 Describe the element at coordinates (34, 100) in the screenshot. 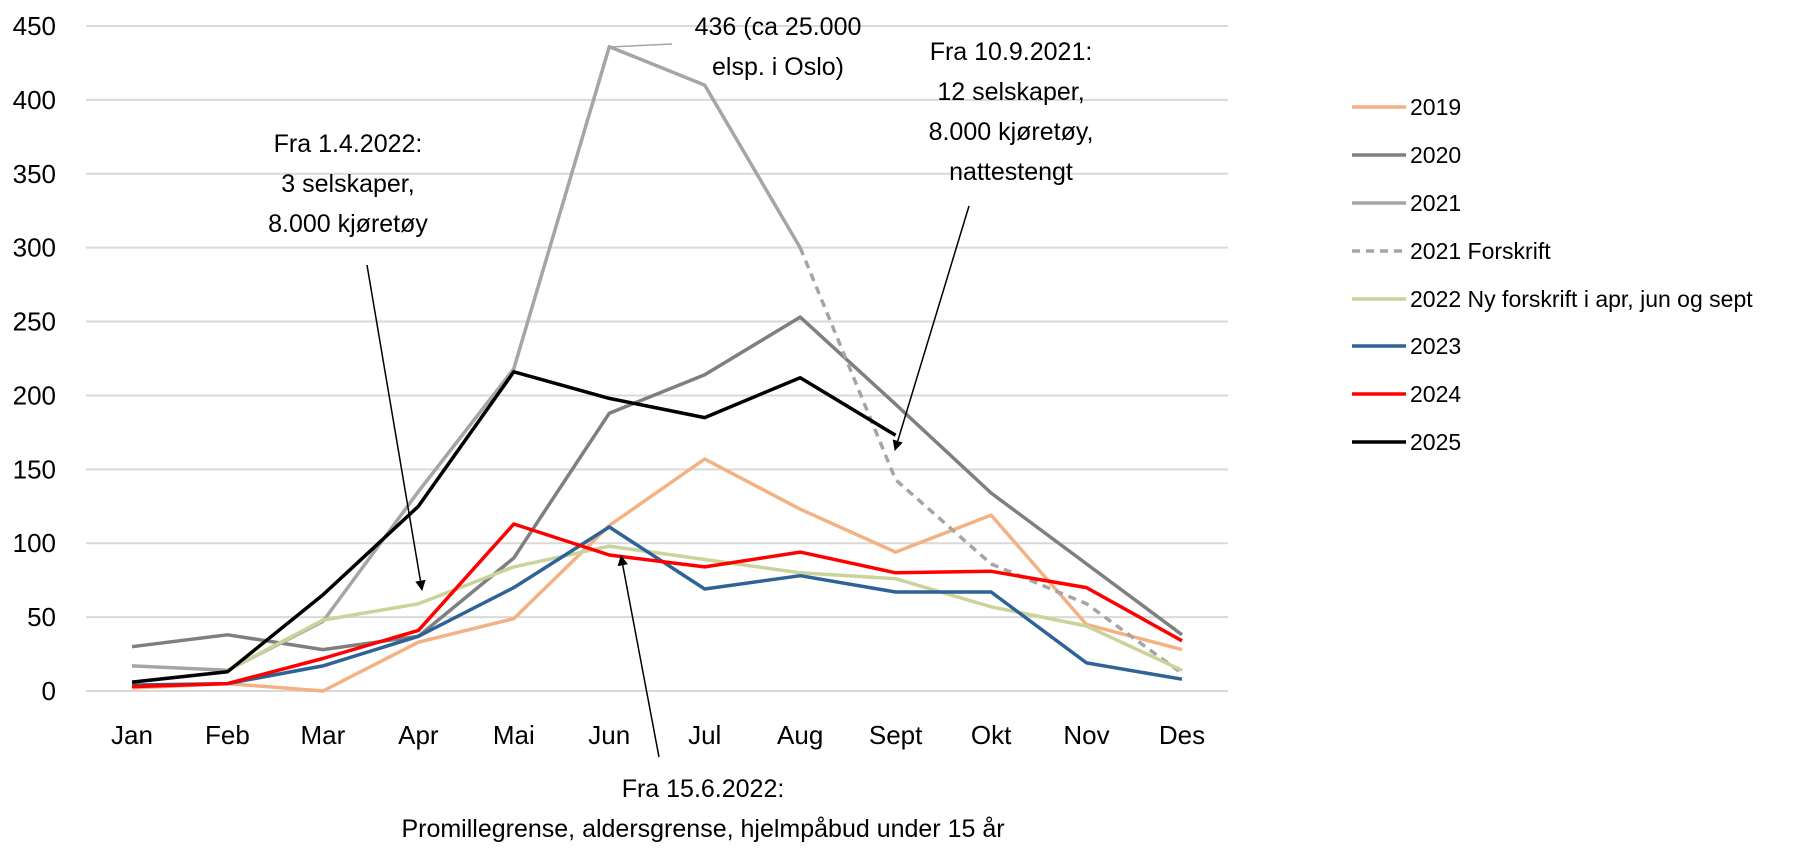

I see `y-tick-label: 400` at that location.